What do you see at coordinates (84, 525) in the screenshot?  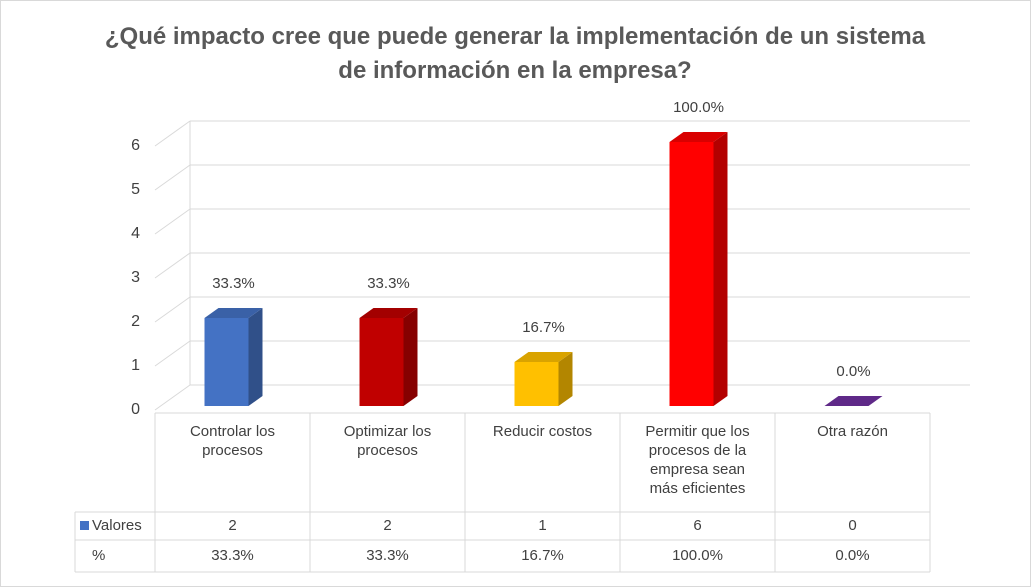 I see `legend-key` at bounding box center [84, 525].